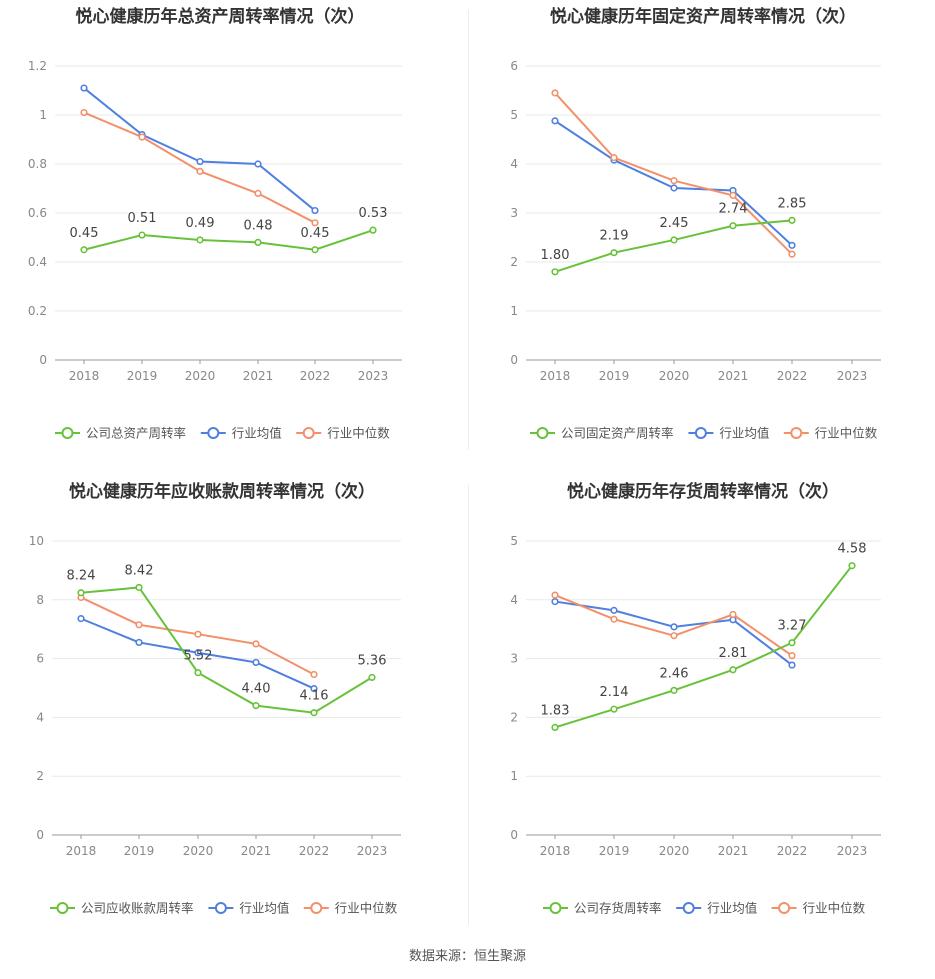 The width and height of the screenshot is (935, 979). Describe the element at coordinates (796, 433) in the screenshot. I see `legend-marker-median` at that location.